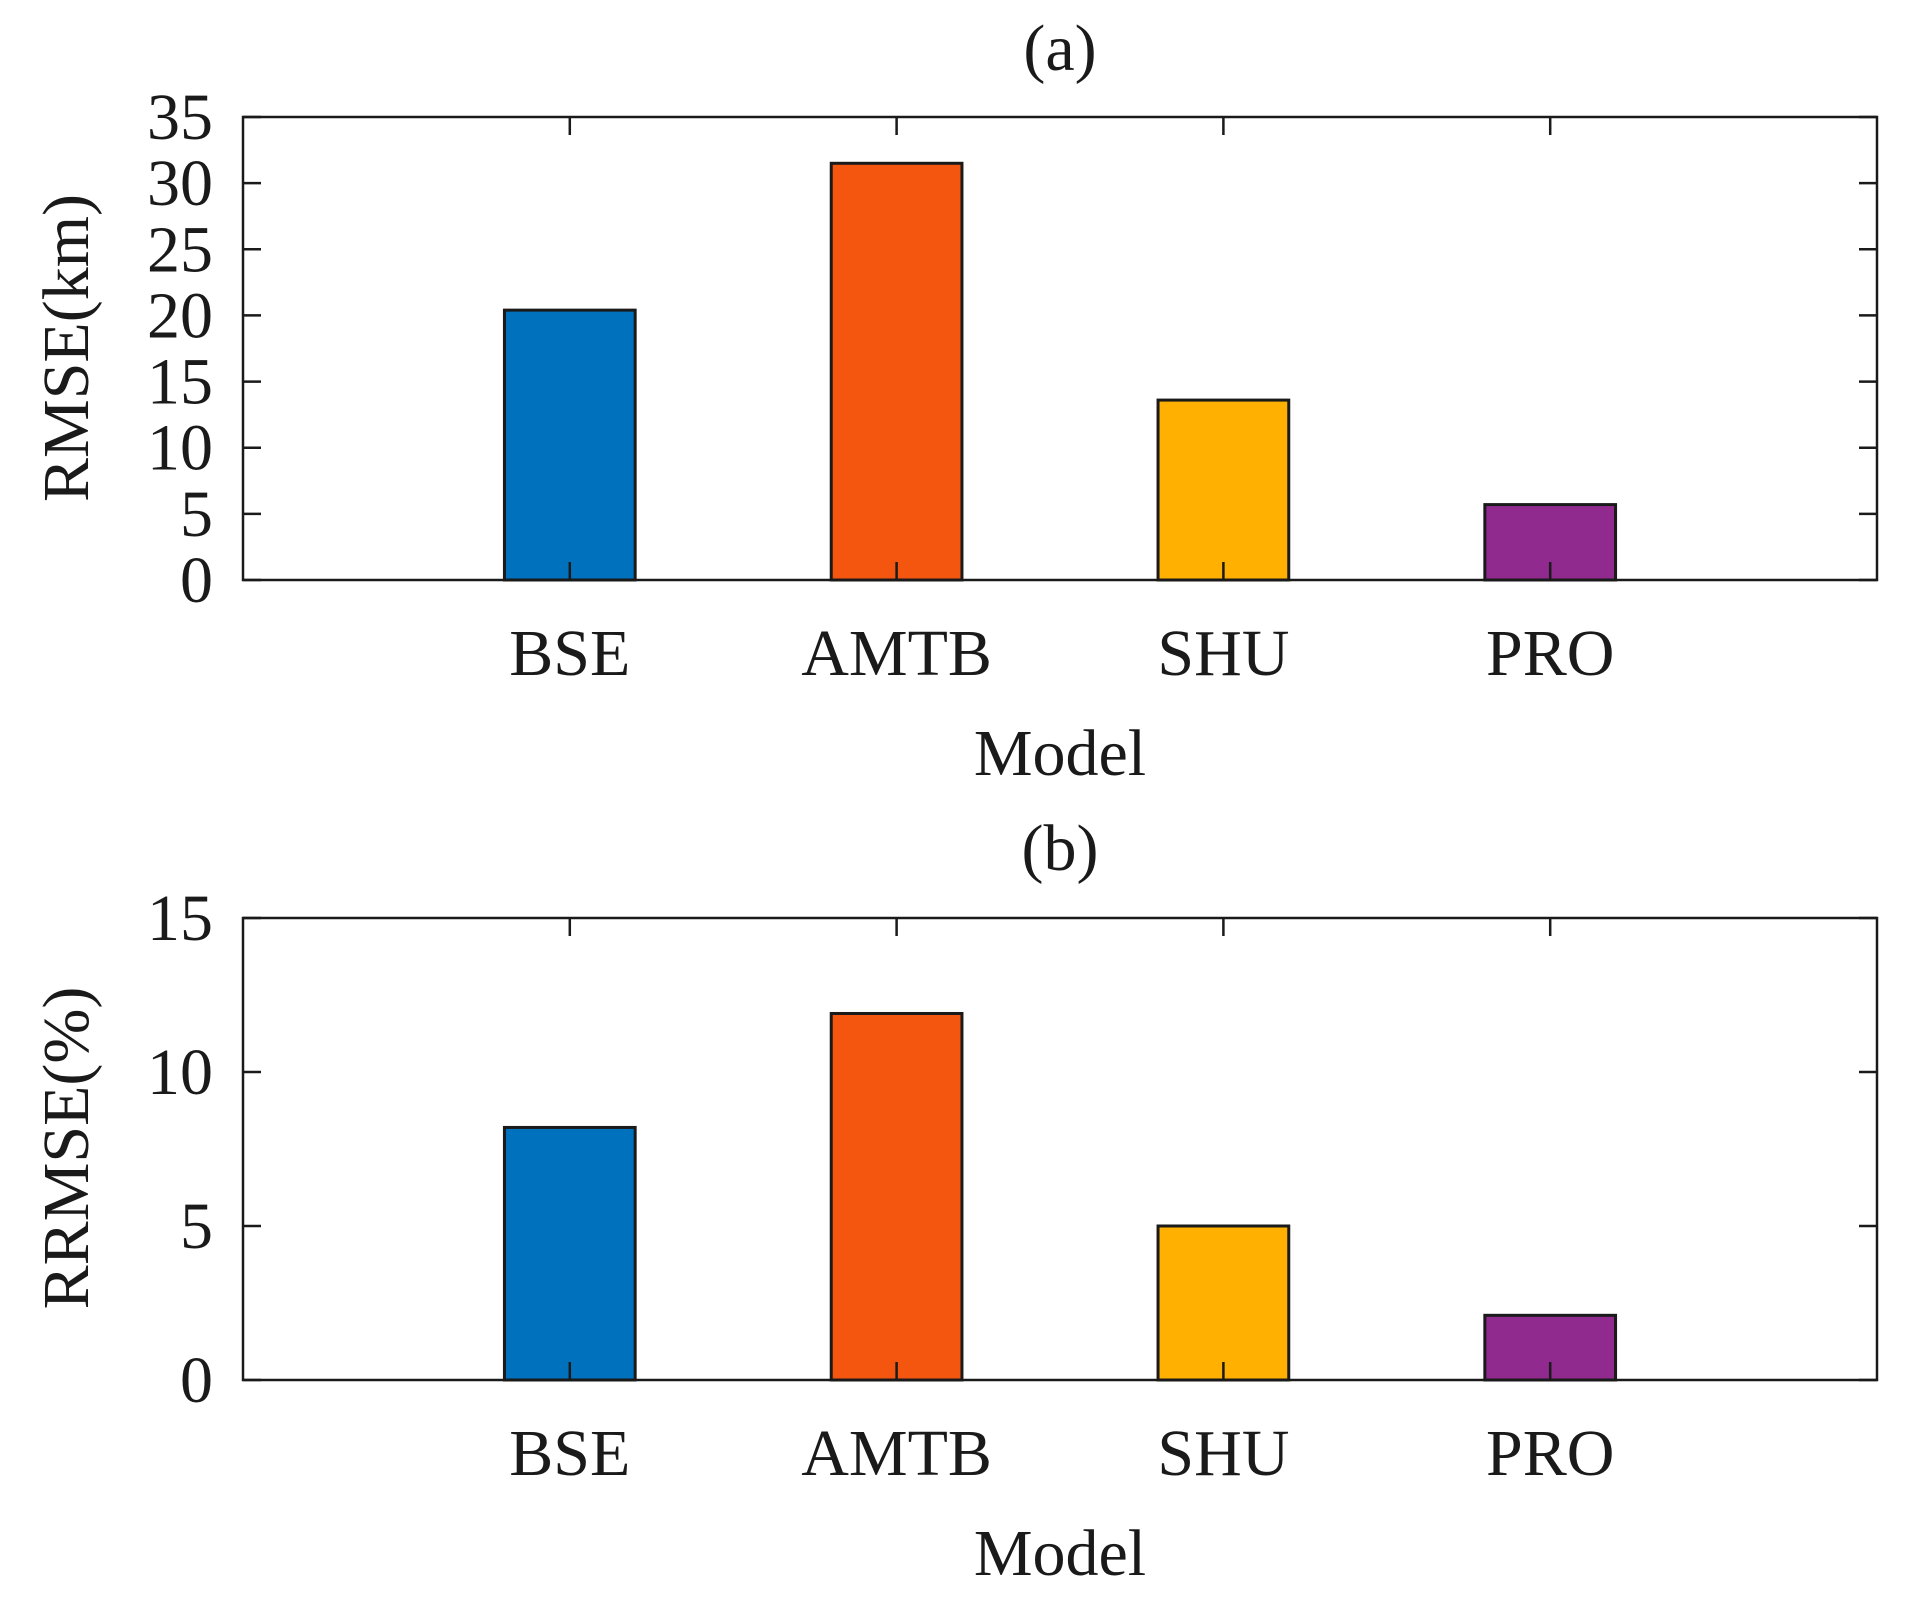 The width and height of the screenshot is (1907, 1603). What do you see at coordinates (1060, 848) in the screenshot?
I see `chart-title: (b)` at bounding box center [1060, 848].